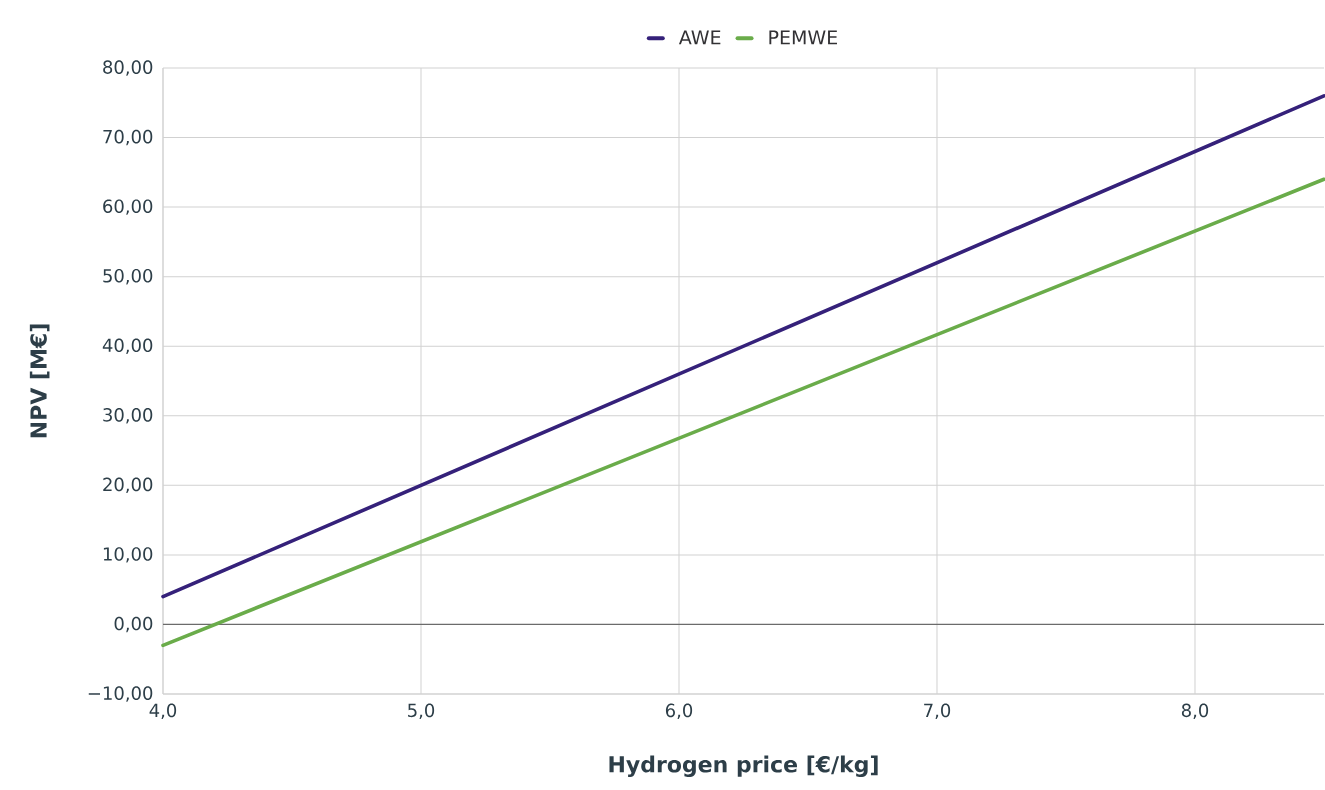 This screenshot has height=790, width=1325. What do you see at coordinates (803, 37) in the screenshot?
I see `legend-label: PEMWE` at bounding box center [803, 37].